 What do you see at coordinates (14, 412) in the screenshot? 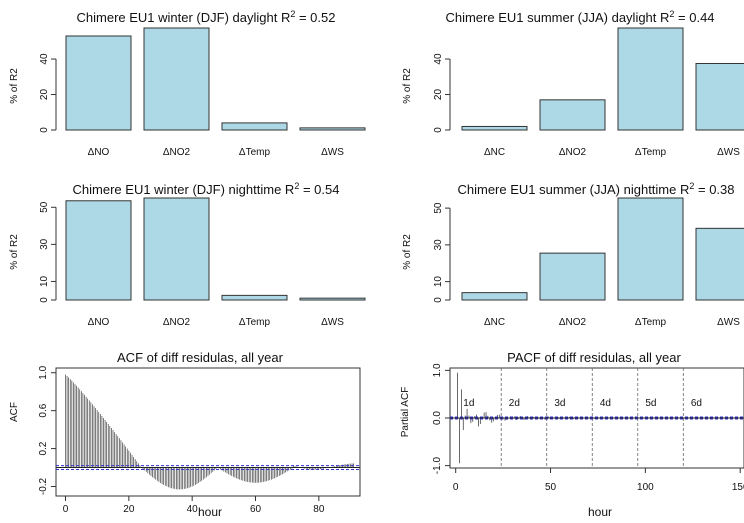
I see `y-axis-label: ACF` at bounding box center [14, 412].